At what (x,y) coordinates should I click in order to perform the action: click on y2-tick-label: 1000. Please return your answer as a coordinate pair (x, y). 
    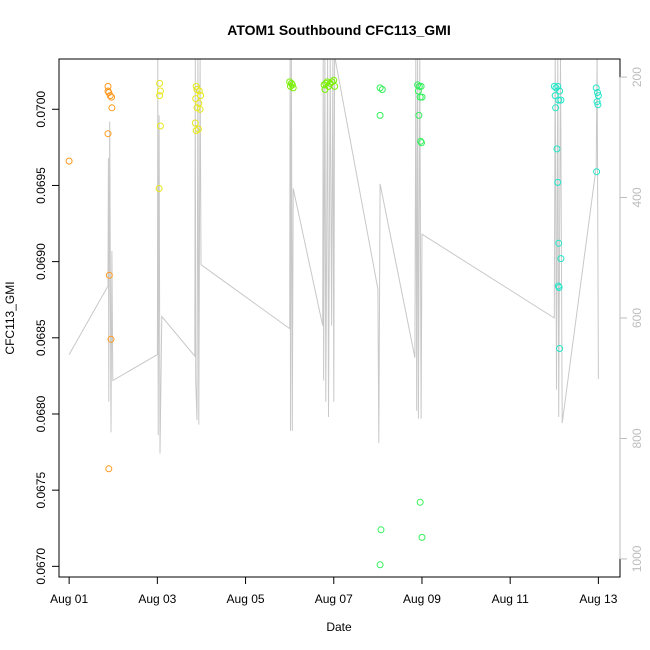
    Looking at the image, I should click on (637, 558).